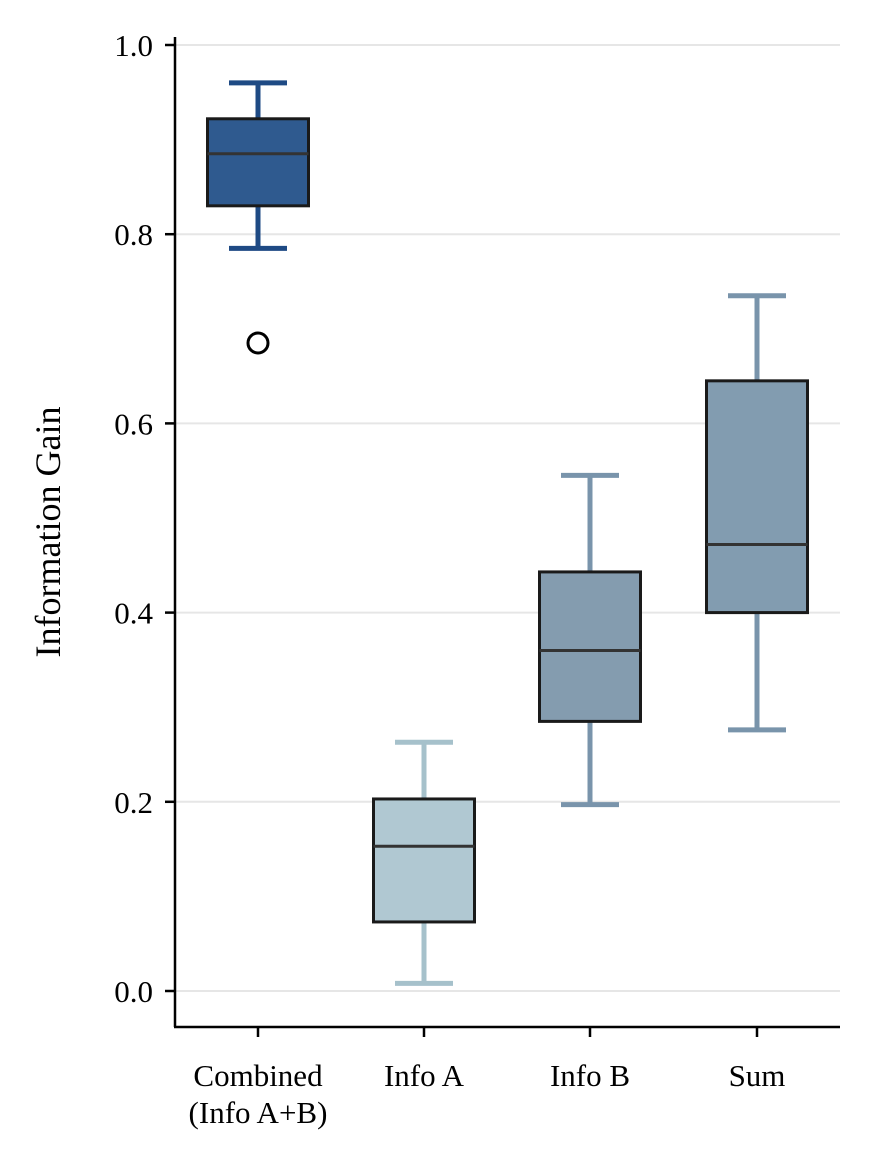 This screenshot has width=870, height=1169. Describe the element at coordinates (757, 1075) in the screenshot. I see `x-tick-label: Sum` at that location.